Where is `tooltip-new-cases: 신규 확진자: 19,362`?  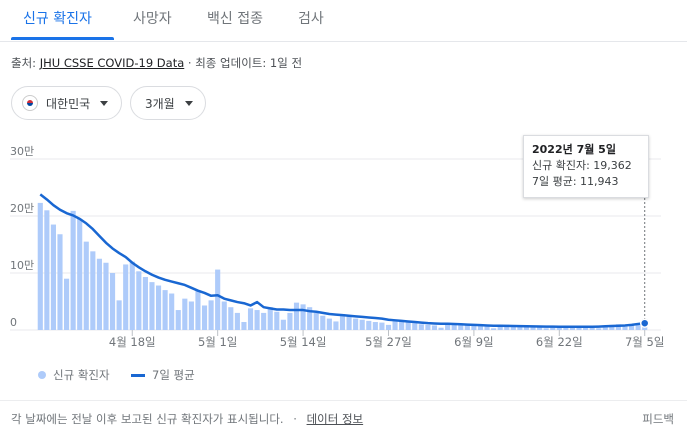
tooltip-new-cases: 신규 확진자: 19,362 is located at coordinates (582, 165).